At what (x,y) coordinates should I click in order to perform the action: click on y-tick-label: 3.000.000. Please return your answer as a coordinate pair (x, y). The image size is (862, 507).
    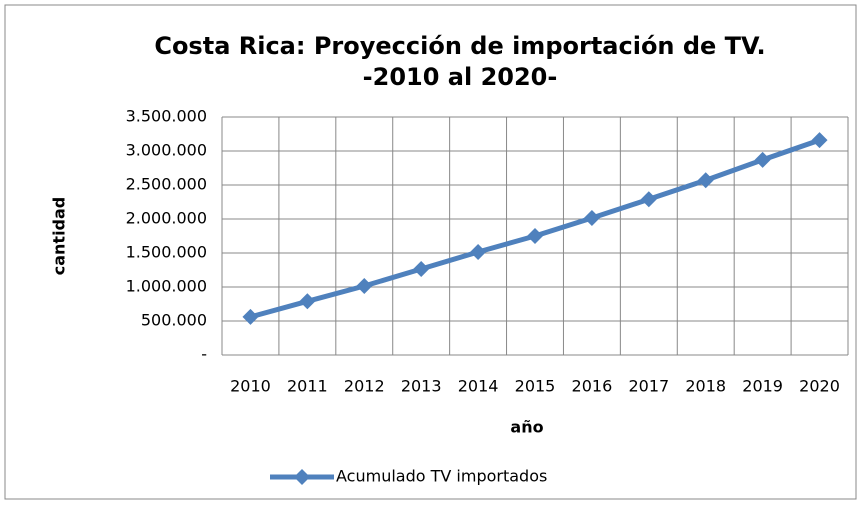
    Looking at the image, I should click on (166, 150).